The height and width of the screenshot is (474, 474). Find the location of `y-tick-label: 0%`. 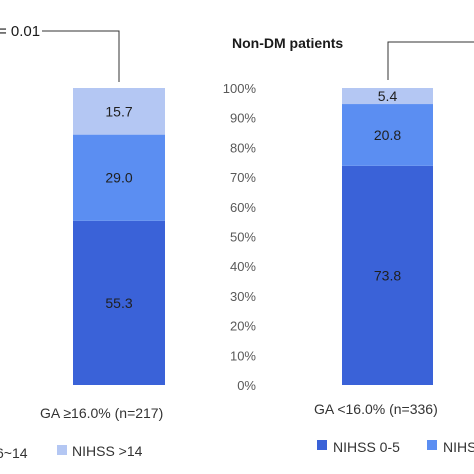

y-tick-label: 0% is located at coordinates (246, 385).